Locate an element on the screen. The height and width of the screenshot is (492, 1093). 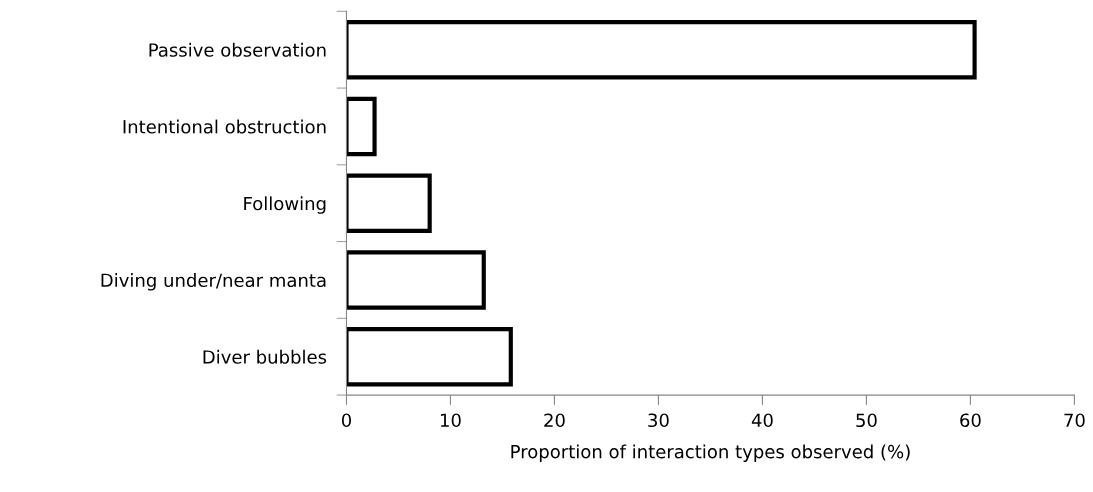
y-tick-label: Intentional obstruction is located at coordinates (224, 126).